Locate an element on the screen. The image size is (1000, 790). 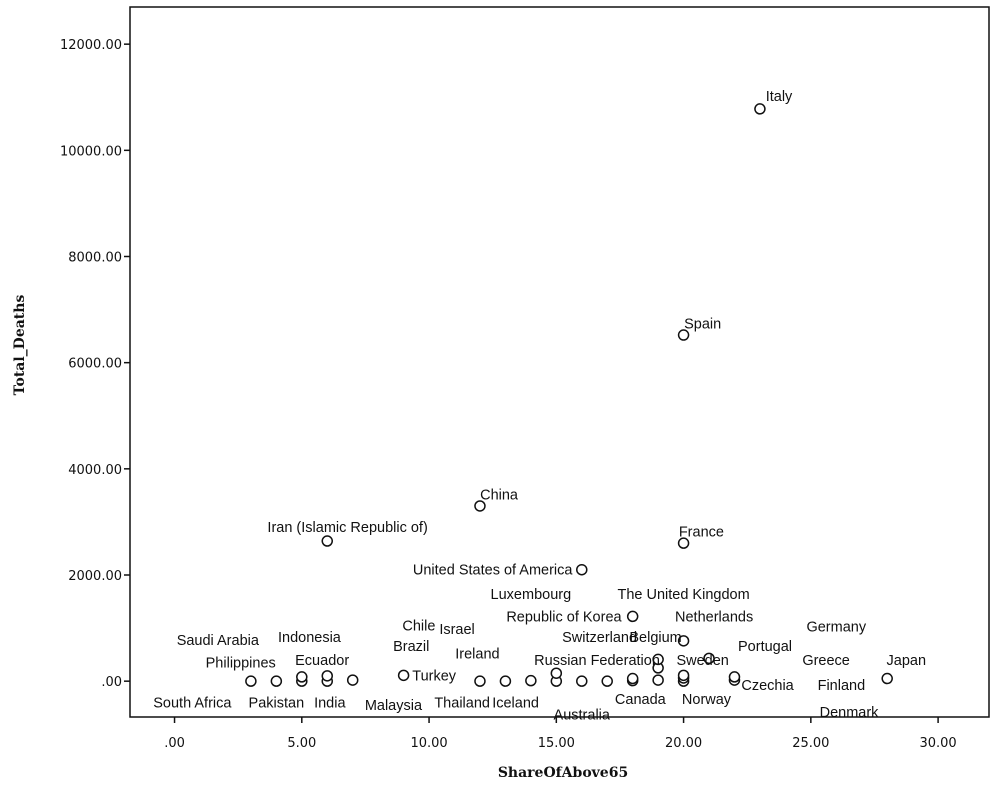
point-label: Brazil is located at coordinates (411, 647).